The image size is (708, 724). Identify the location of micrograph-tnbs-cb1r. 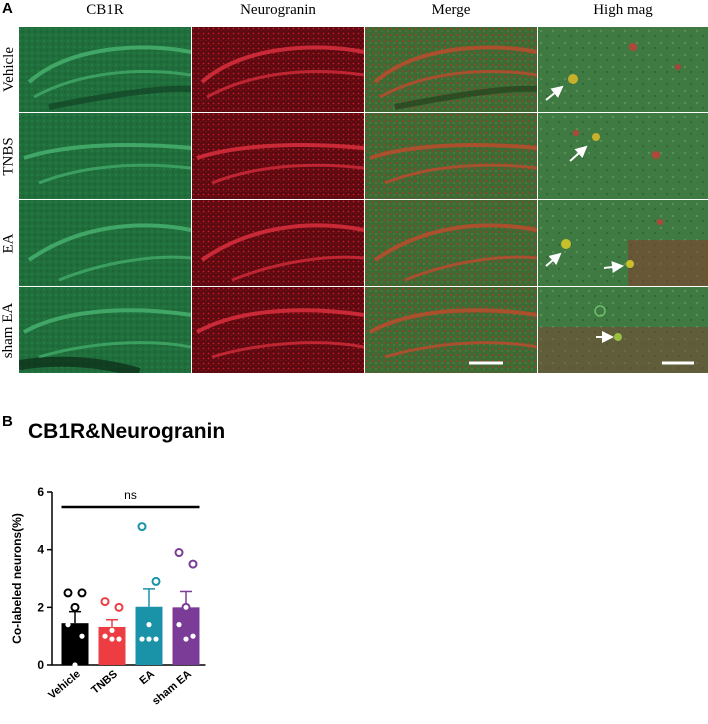
(105, 156).